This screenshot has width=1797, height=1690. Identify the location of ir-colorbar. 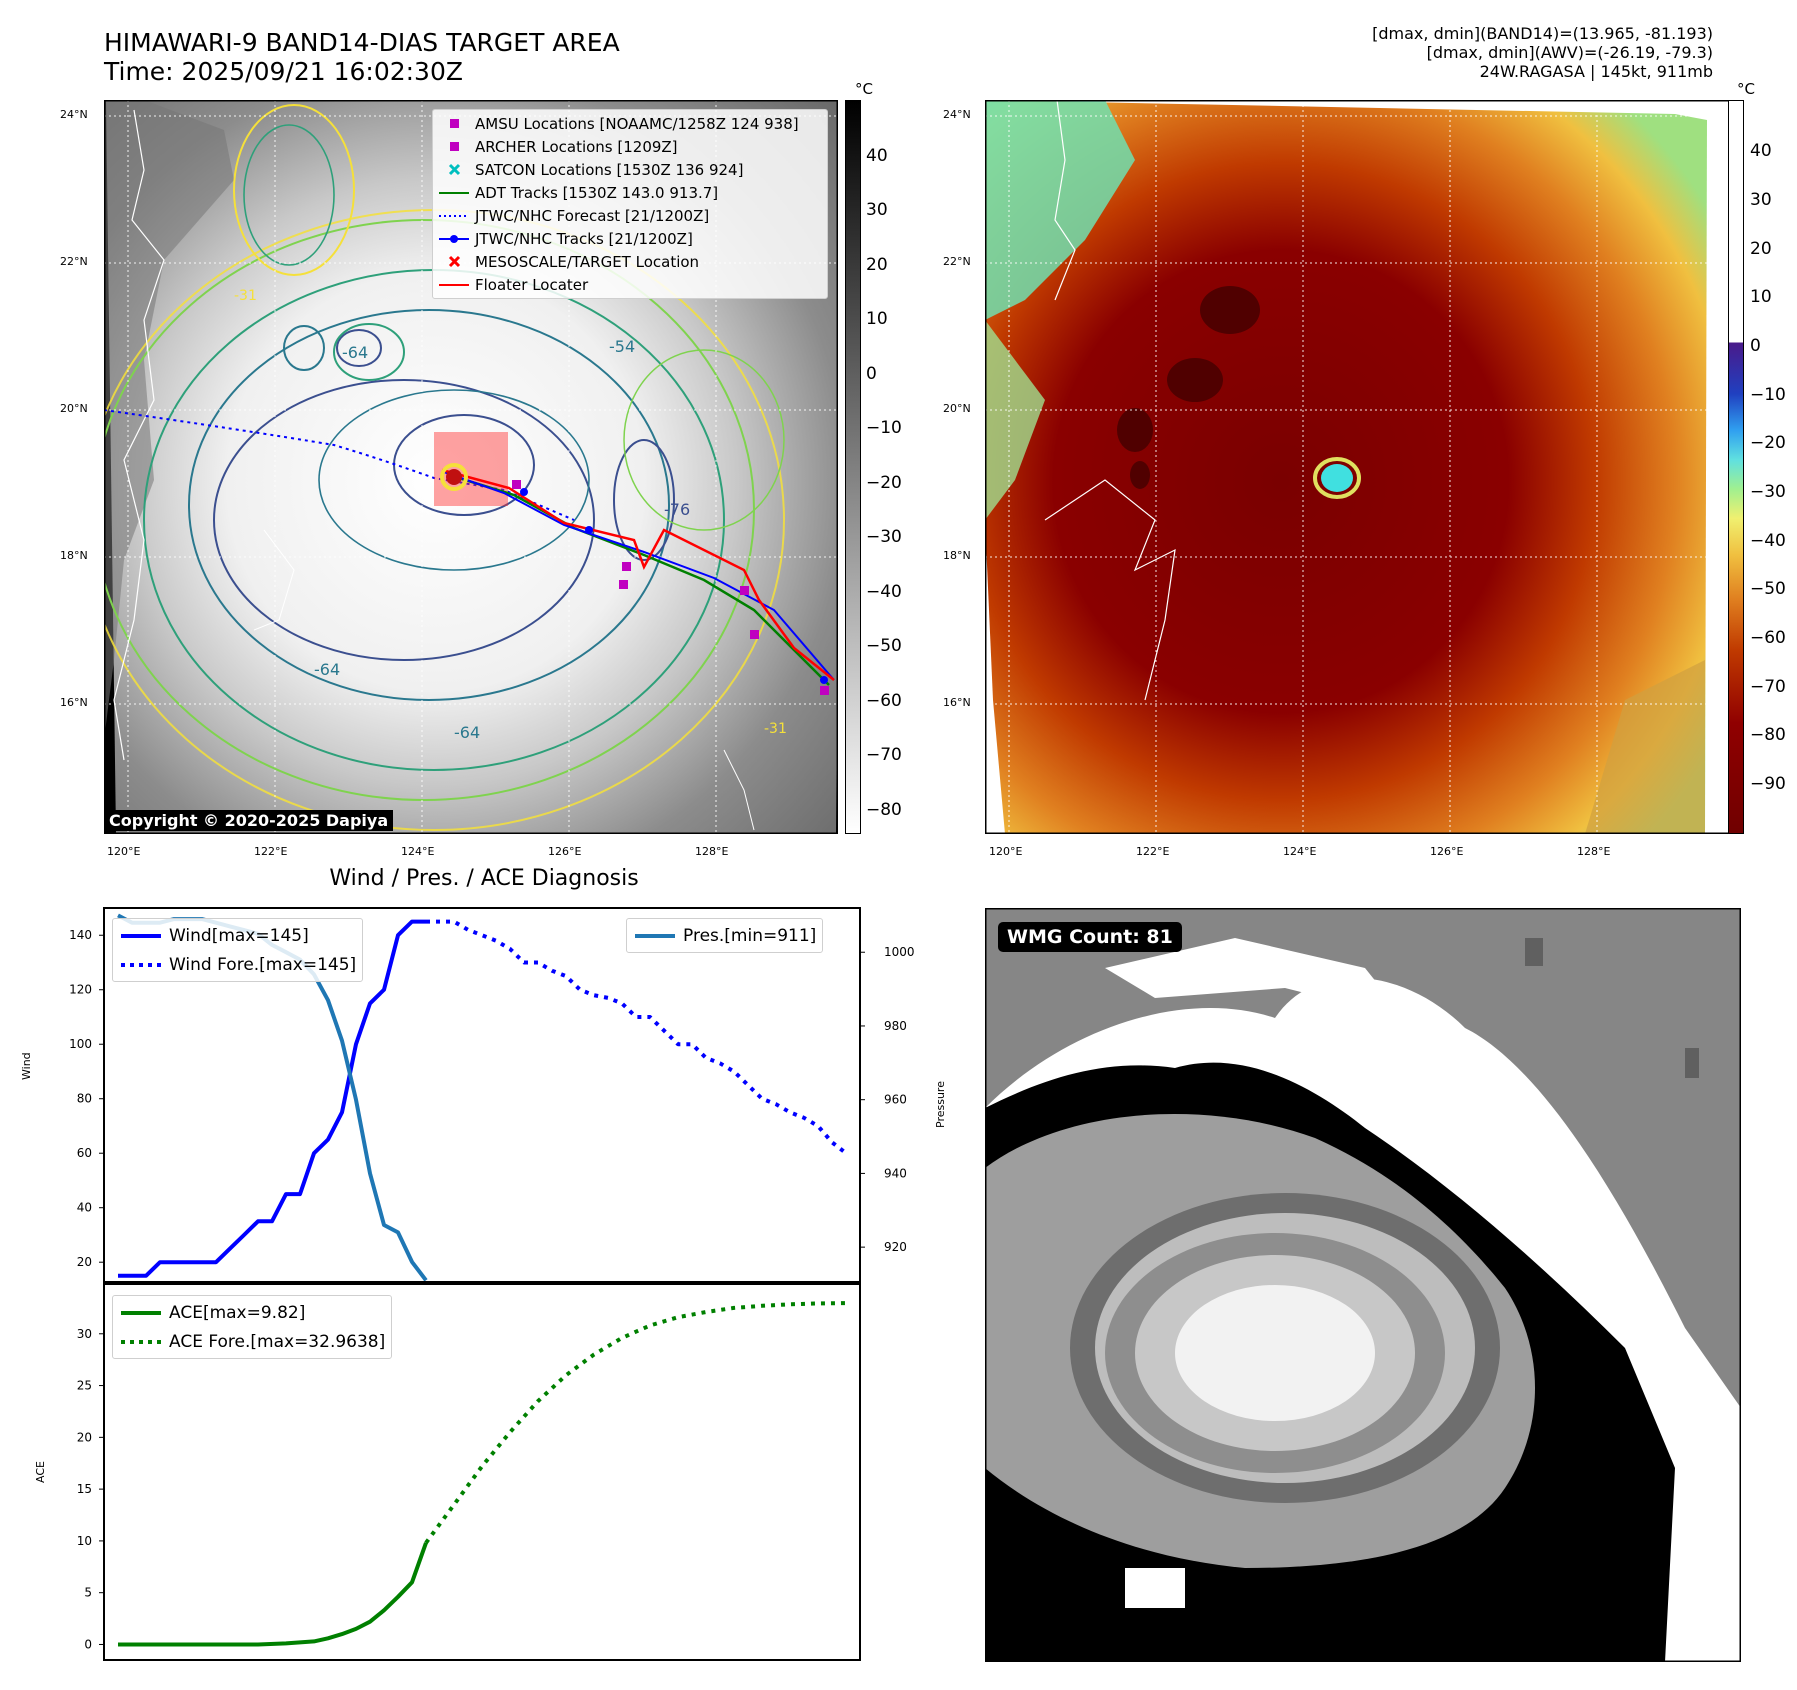
(853, 467).